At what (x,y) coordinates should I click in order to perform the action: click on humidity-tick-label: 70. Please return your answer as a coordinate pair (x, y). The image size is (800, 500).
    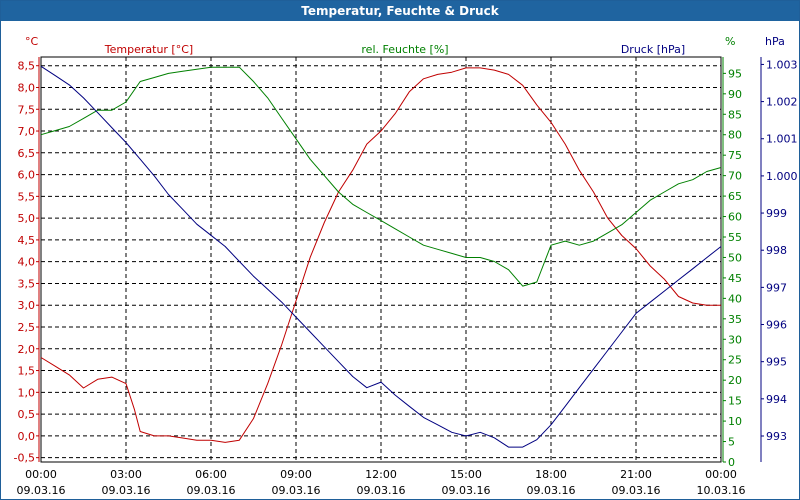
    Looking at the image, I should click on (735, 176).